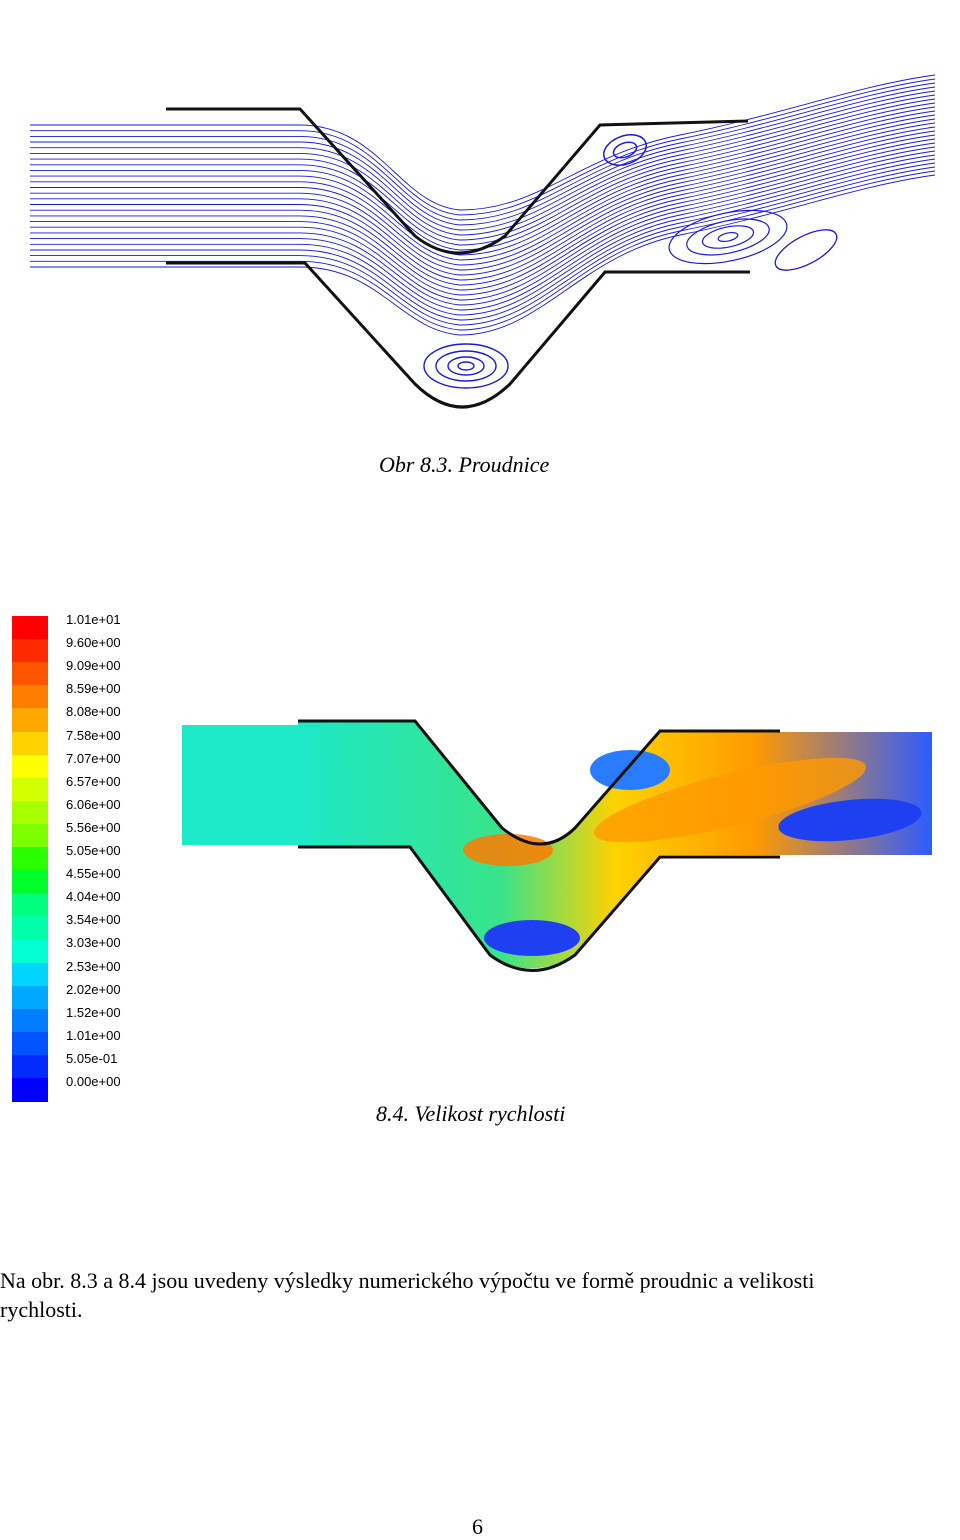 The height and width of the screenshot is (1540, 960). I want to click on legend-label: 1.01e+00, so click(93, 1035).